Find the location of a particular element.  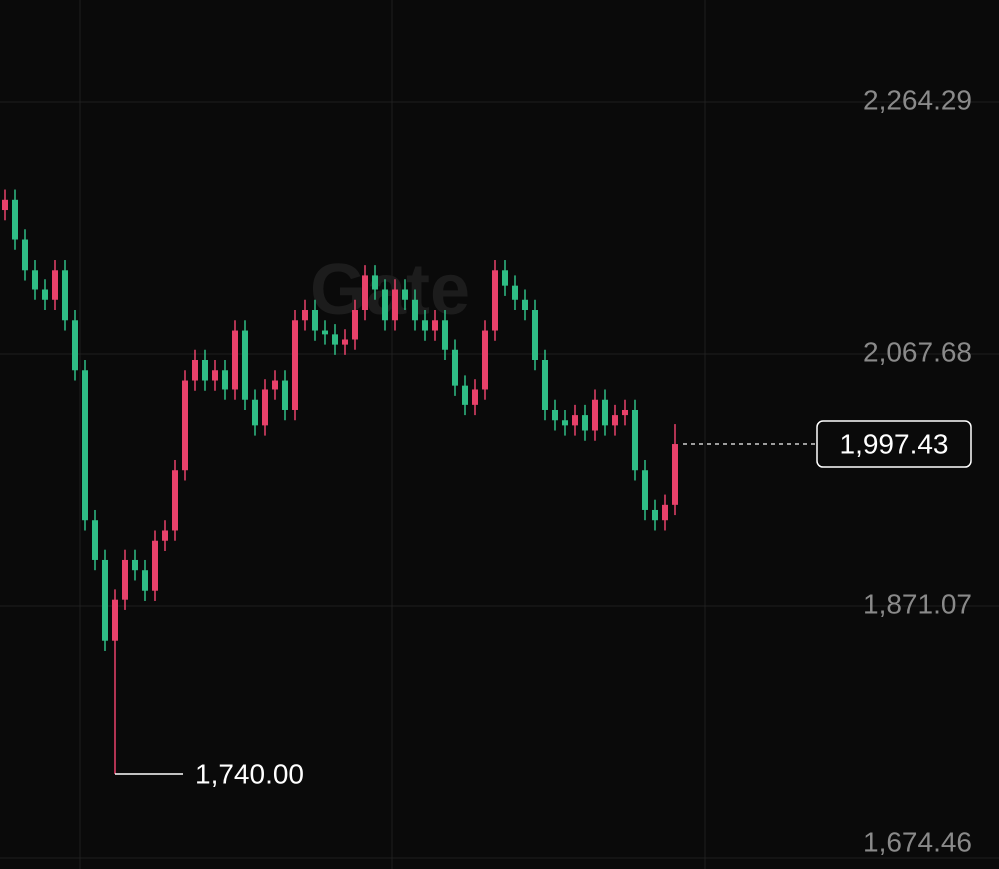

last-price-box is located at coordinates (894, 444).